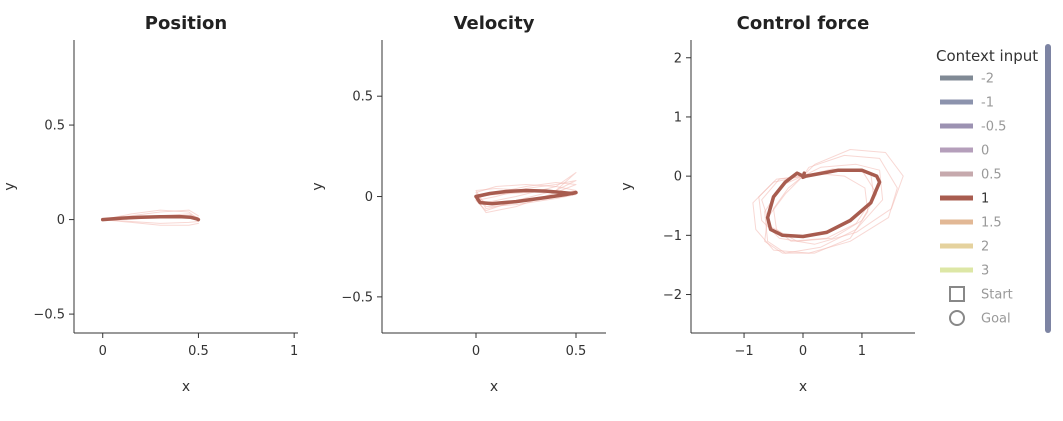 The height and width of the screenshot is (421, 1063). Describe the element at coordinates (957, 318) in the screenshot. I see `circle-icon` at that location.